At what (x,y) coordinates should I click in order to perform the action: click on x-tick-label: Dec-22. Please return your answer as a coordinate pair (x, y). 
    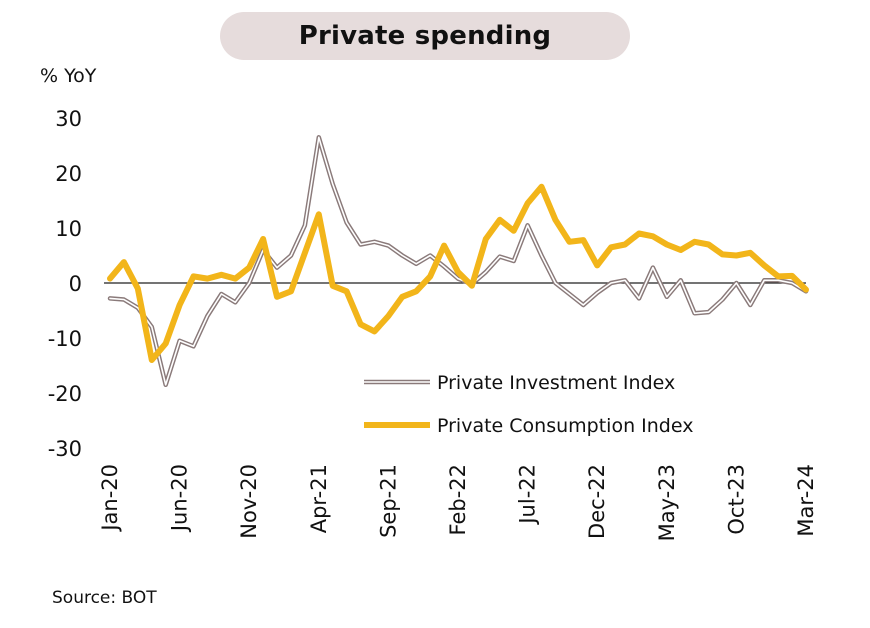
    Looking at the image, I should click on (597, 501).